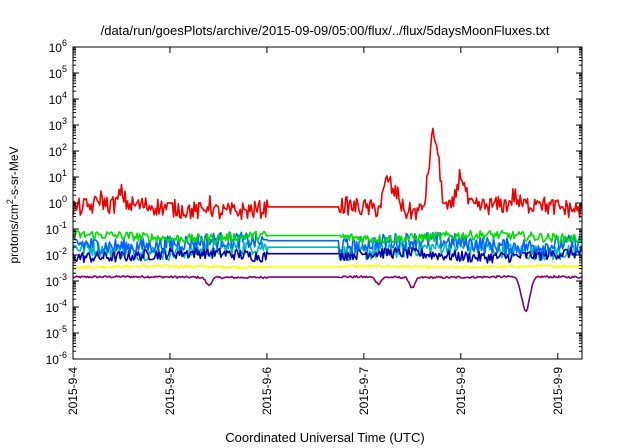 This screenshot has height=448, width=640. I want to click on y-tick-label-exponent: -5, so click(63, 329).